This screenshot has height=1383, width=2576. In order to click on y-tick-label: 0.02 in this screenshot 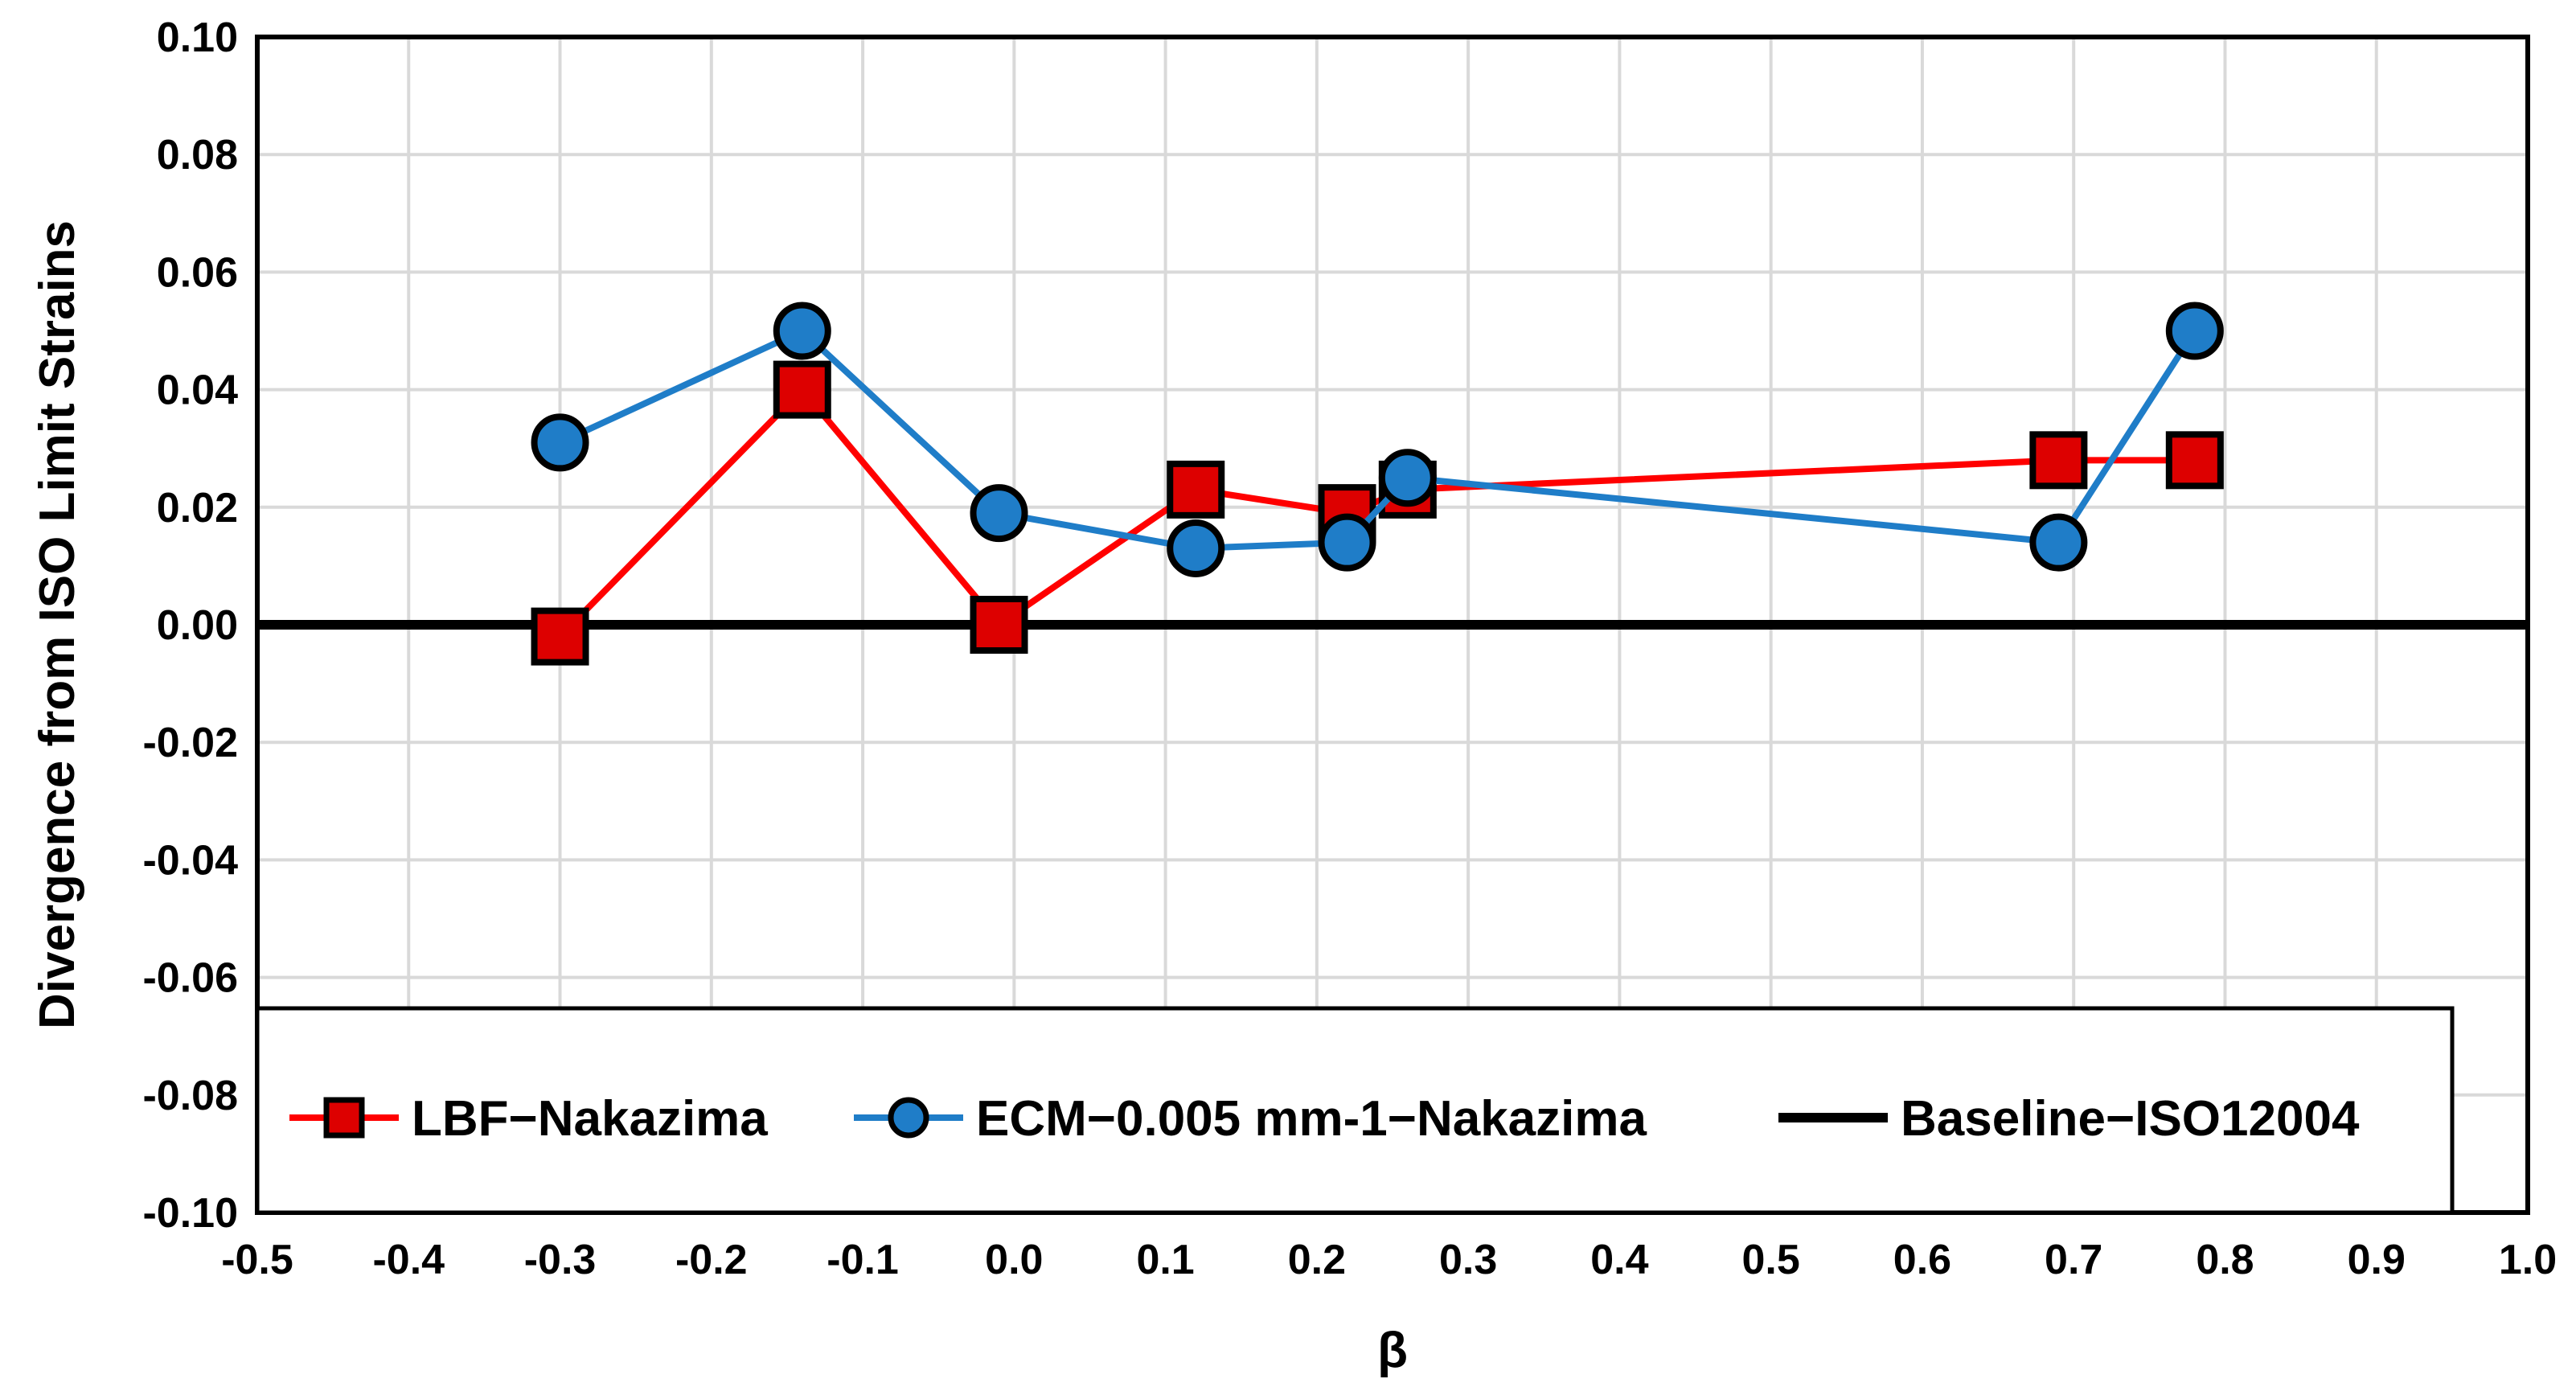, I will do `click(197, 508)`.